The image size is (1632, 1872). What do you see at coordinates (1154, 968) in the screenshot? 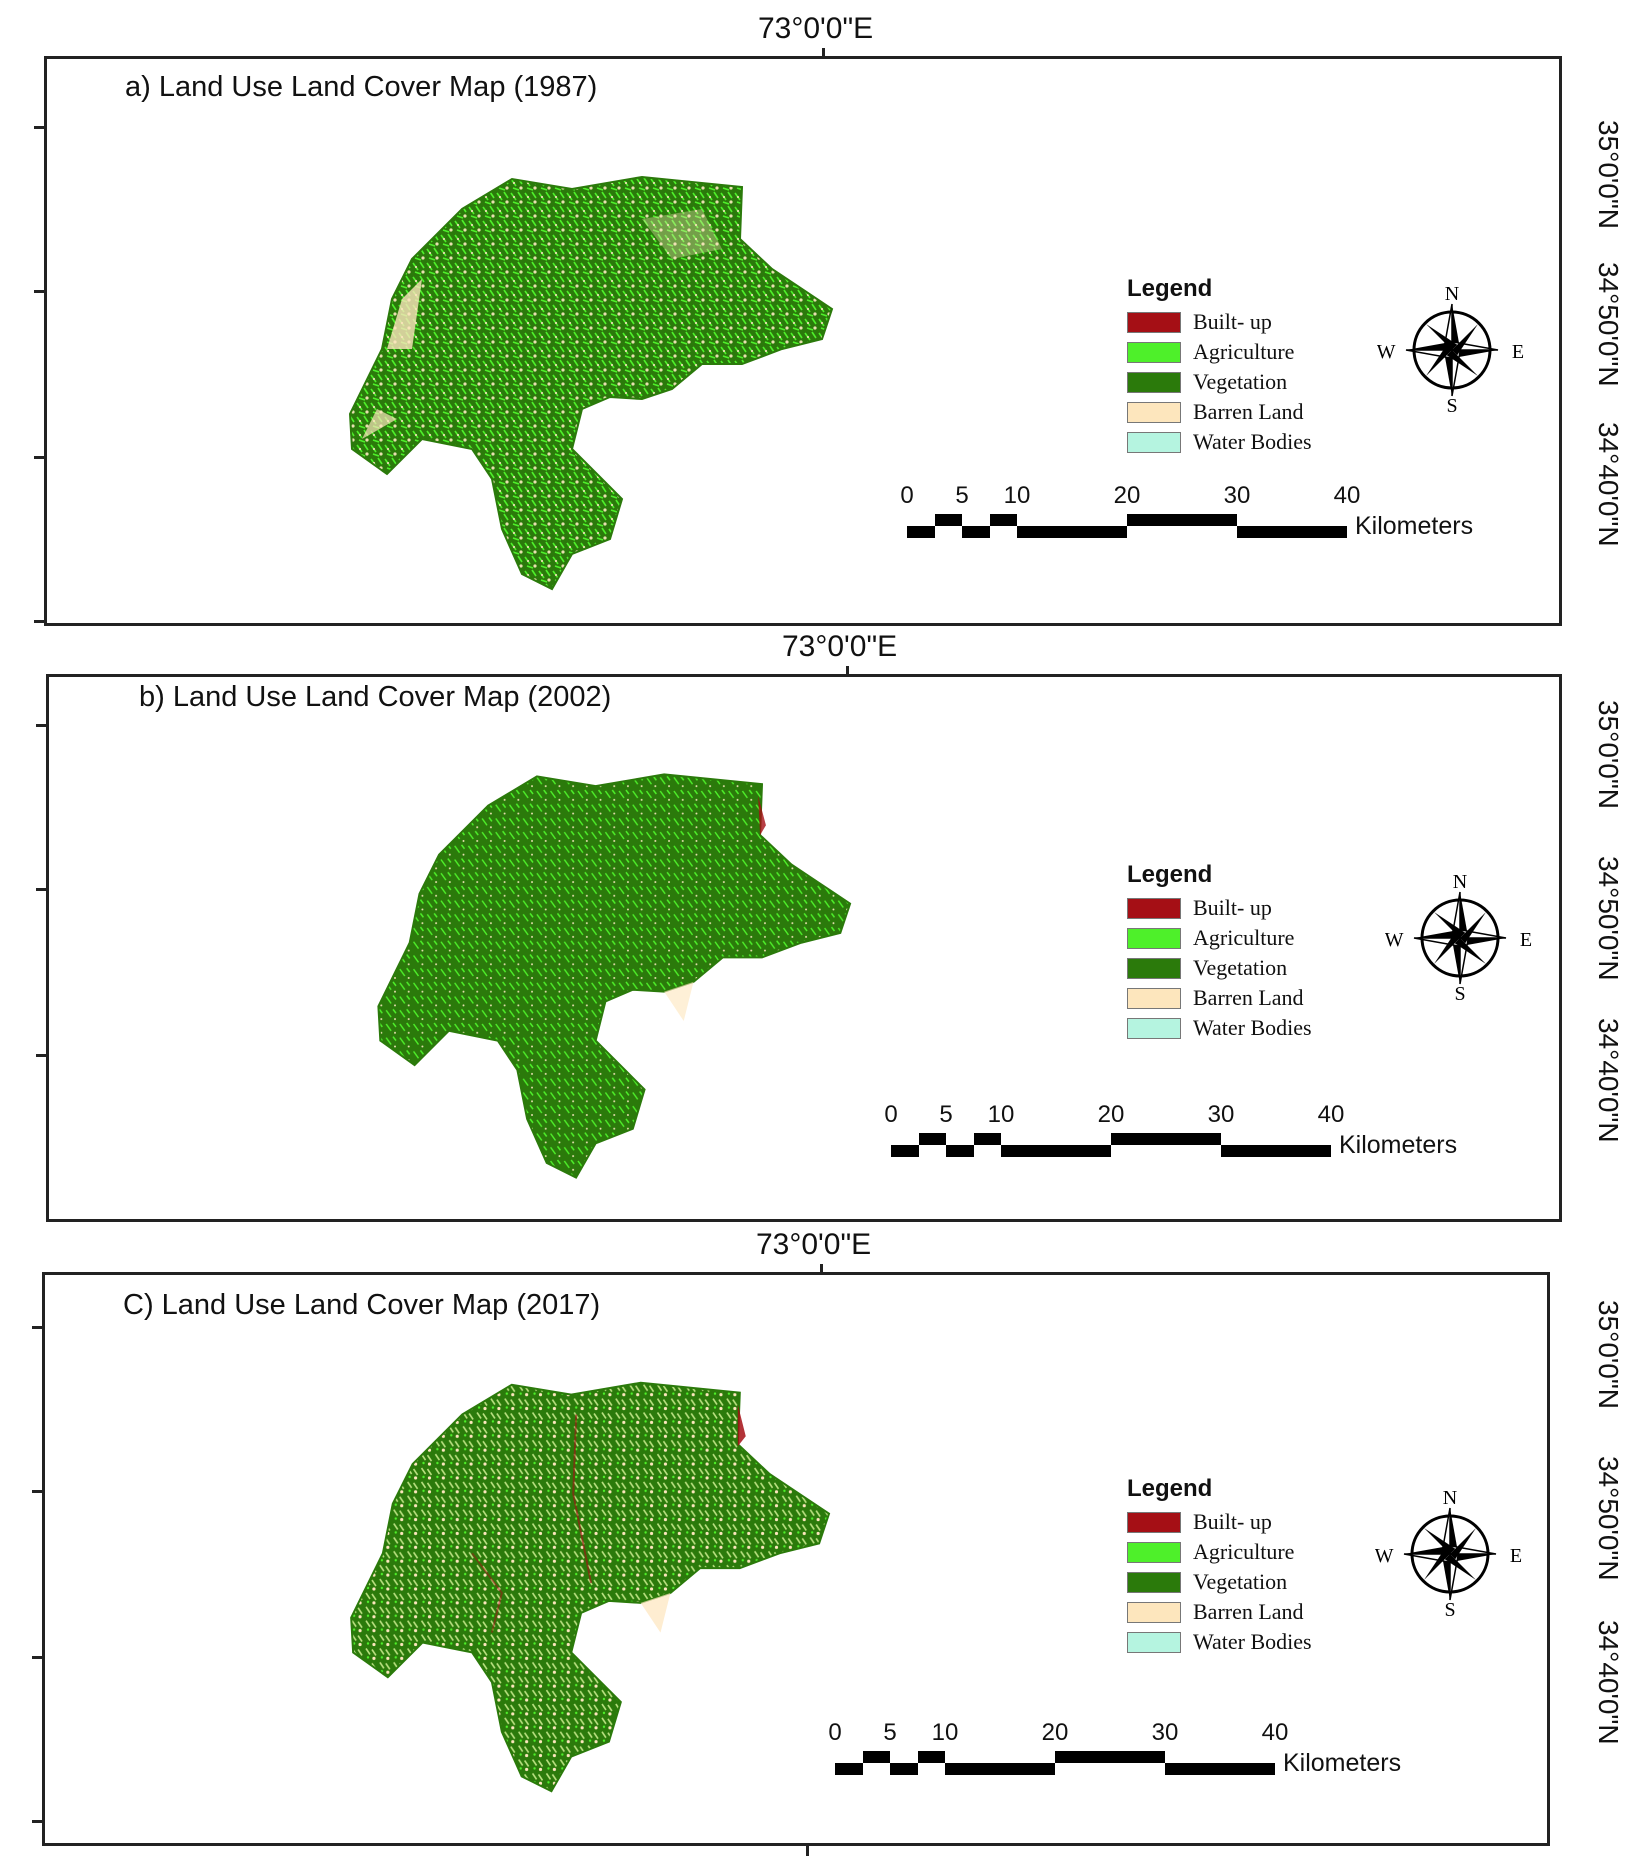
I see `swatch-vegetation-b` at bounding box center [1154, 968].